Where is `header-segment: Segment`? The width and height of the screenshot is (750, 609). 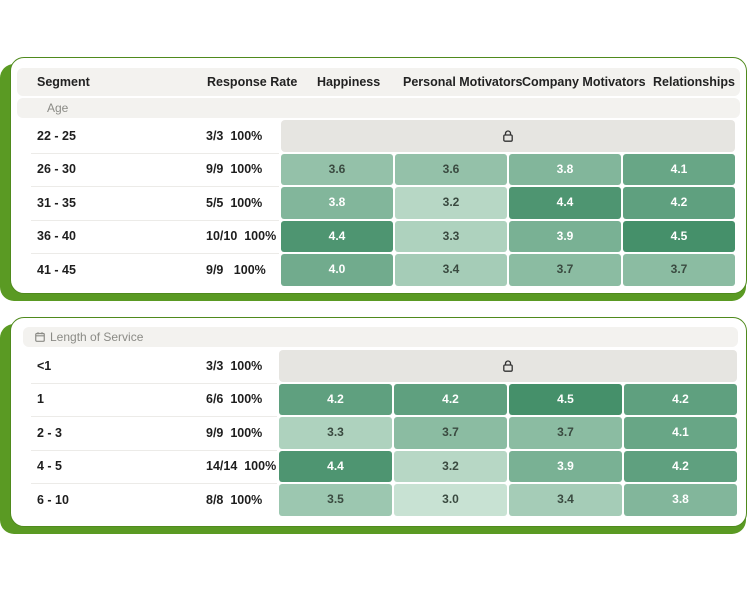
header-segment: Segment is located at coordinates (63, 82).